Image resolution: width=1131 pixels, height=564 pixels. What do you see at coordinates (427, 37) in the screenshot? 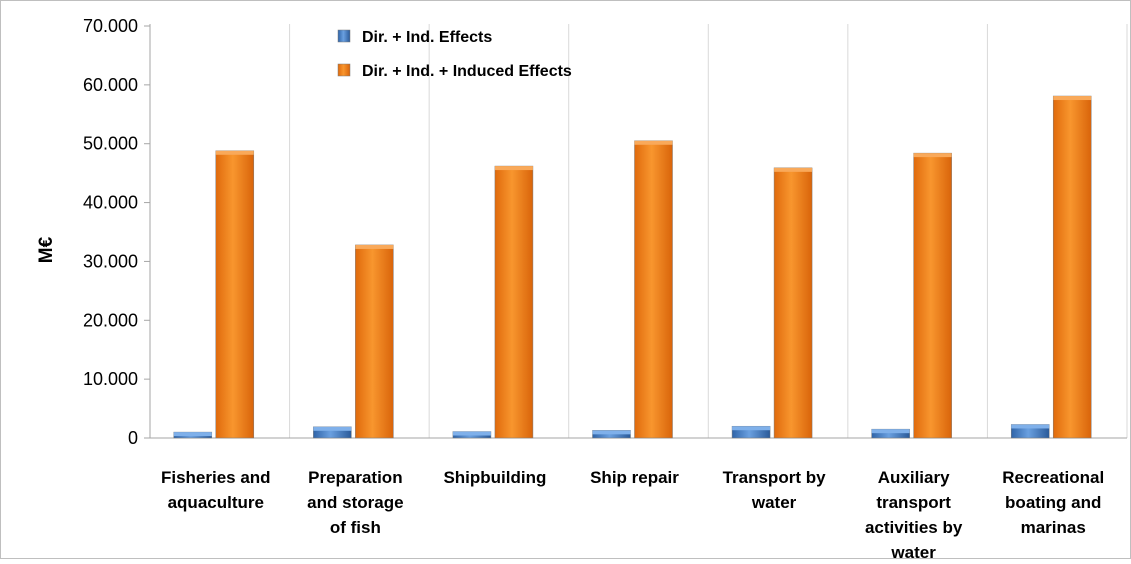
I see `legend-label: Dir. + Ind. Effects` at bounding box center [427, 37].